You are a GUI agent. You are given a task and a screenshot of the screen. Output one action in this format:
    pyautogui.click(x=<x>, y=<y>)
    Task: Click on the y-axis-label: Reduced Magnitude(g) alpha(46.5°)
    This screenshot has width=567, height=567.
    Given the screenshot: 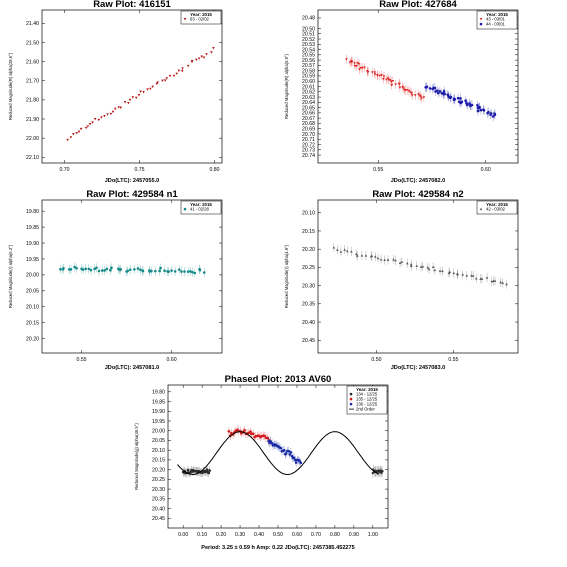 What is the action you would take?
    pyautogui.click(x=136, y=456)
    